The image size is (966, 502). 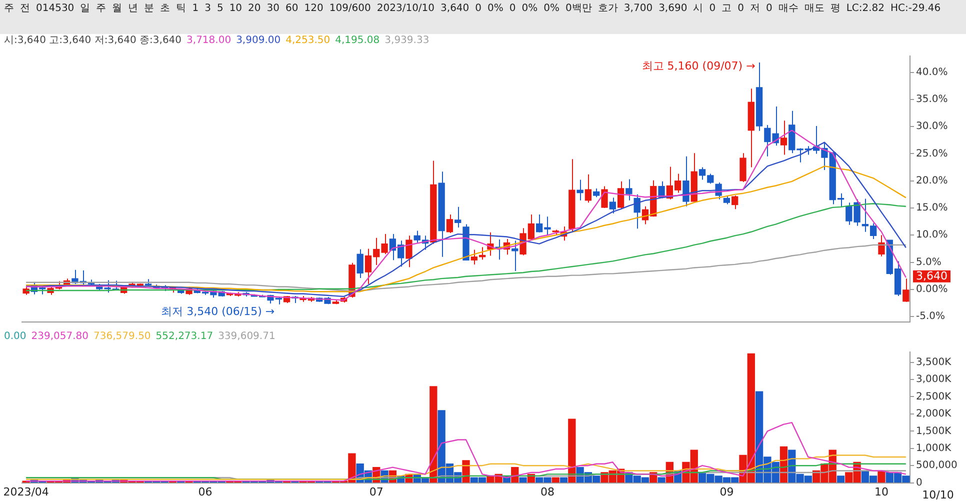 I want to click on x-tick-label: 2023/04, so click(x=26, y=491).